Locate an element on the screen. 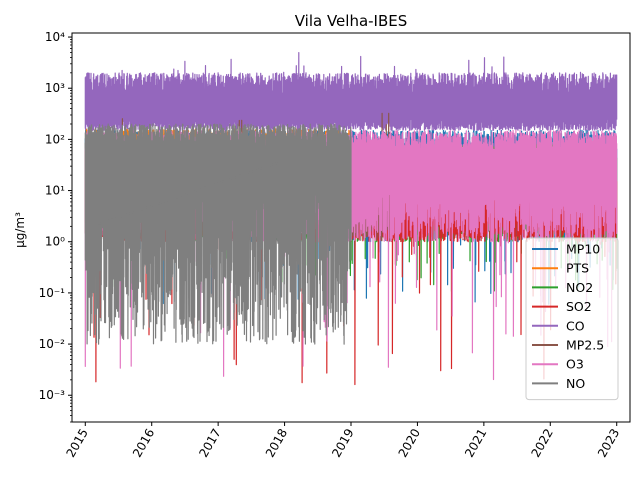 Image resolution: width=640 pixels, height=480 pixels. y-tick-label: 10⁻¹ is located at coordinates (52, 293).